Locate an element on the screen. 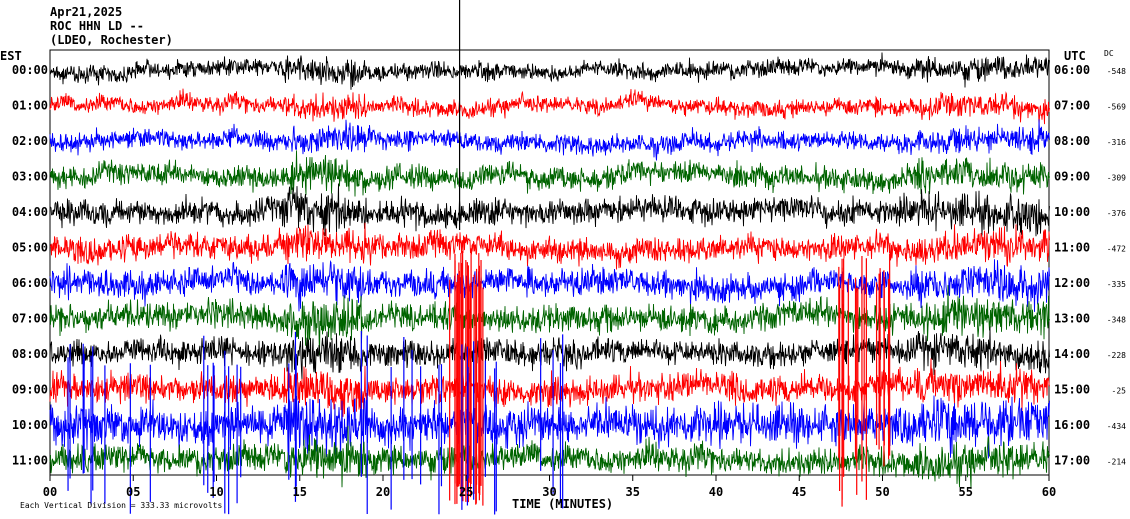 The height and width of the screenshot is (519, 1130). station-network: (LDEO, Rochester) is located at coordinates (111, 40).